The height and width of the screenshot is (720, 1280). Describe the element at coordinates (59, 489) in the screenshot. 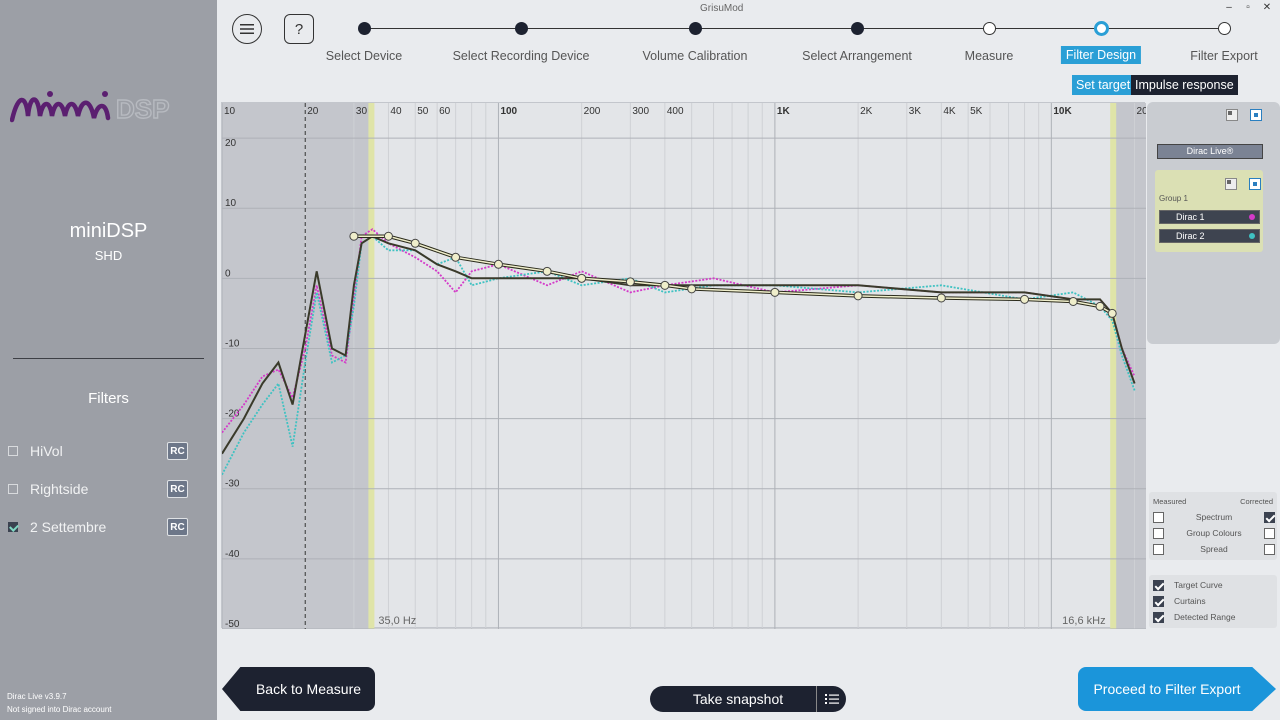

I see `filter-label: Rightside` at that location.